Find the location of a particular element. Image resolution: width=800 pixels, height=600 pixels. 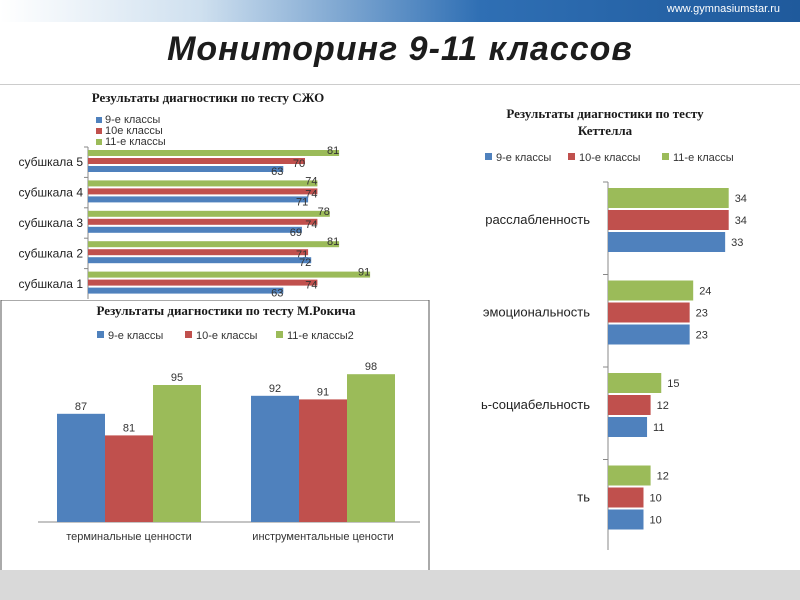

category-label: субшкала 3 is located at coordinates (50, 223).